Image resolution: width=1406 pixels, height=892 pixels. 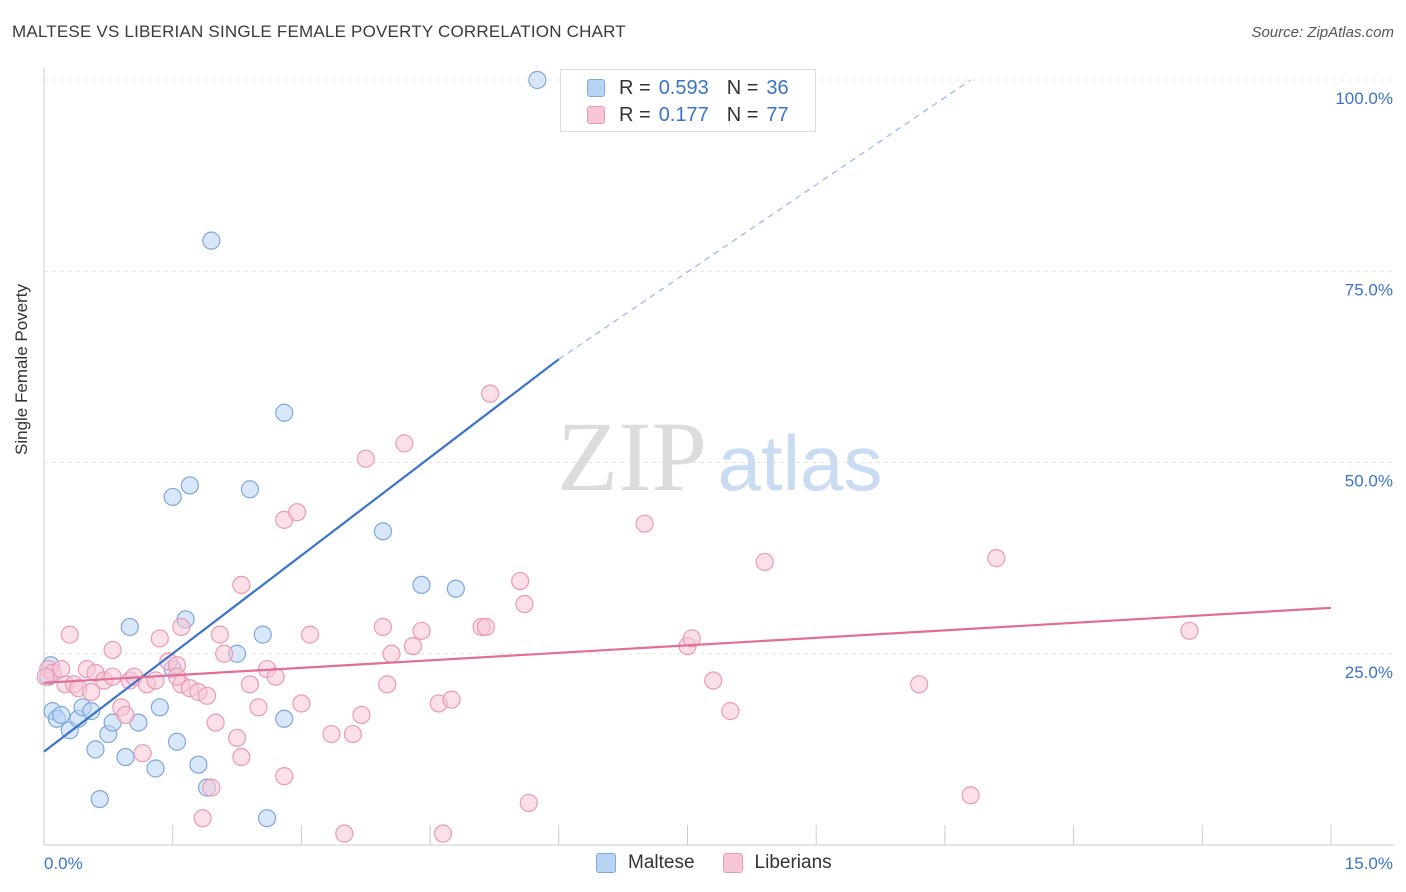 What do you see at coordinates (63, 863) in the screenshot?
I see `x-tick-label-min: 0.0%` at bounding box center [63, 863].